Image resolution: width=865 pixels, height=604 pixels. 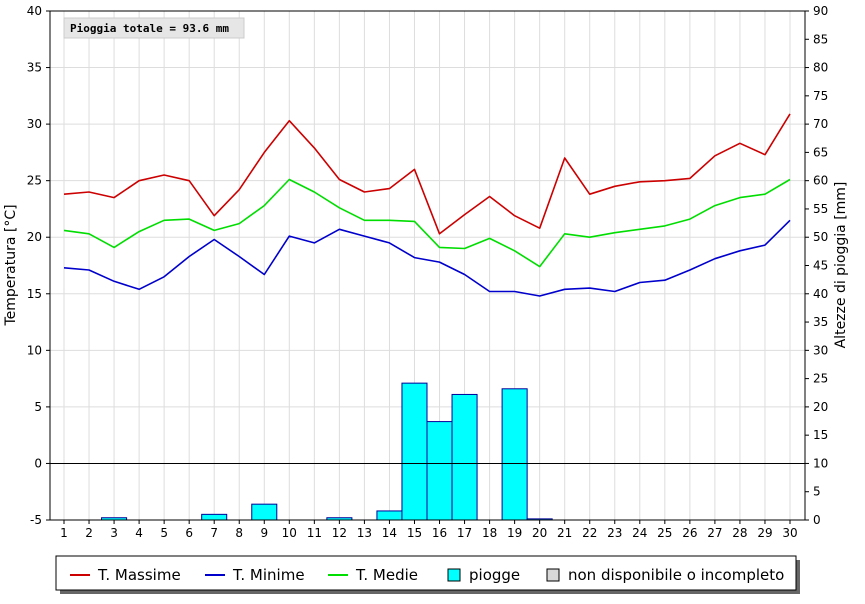 What do you see at coordinates (327, 451) in the screenshot?
I see `rain-bars` at bounding box center [327, 451].